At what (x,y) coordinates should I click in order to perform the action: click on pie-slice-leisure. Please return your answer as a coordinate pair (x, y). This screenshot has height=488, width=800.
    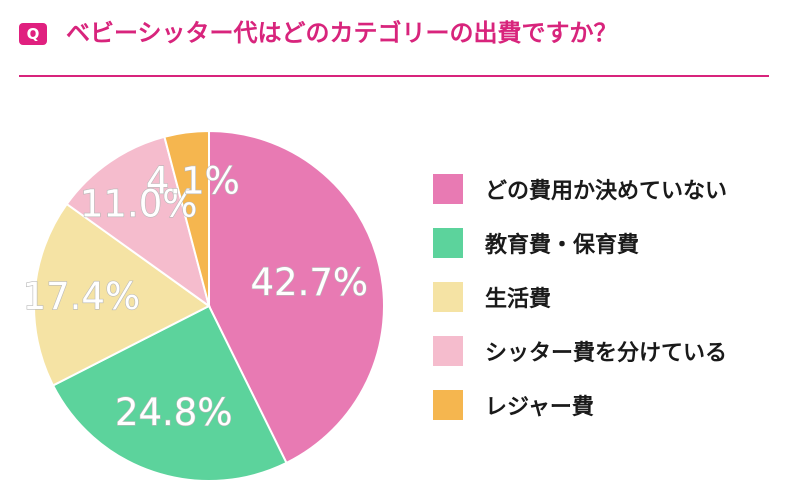
    Looking at the image, I should click on (186, 218).